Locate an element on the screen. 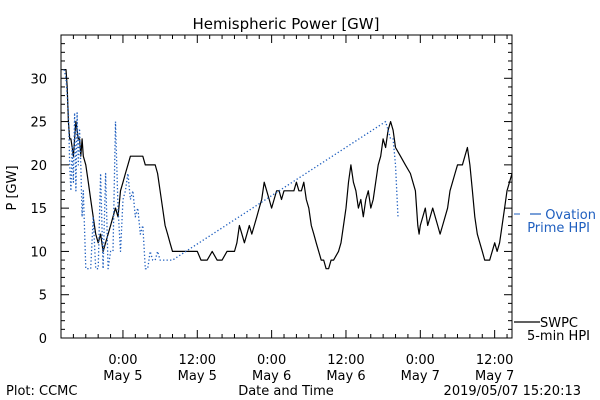 This screenshot has width=600, height=400. chart-title: Hemispheric Power [GW] is located at coordinates (286, 24).